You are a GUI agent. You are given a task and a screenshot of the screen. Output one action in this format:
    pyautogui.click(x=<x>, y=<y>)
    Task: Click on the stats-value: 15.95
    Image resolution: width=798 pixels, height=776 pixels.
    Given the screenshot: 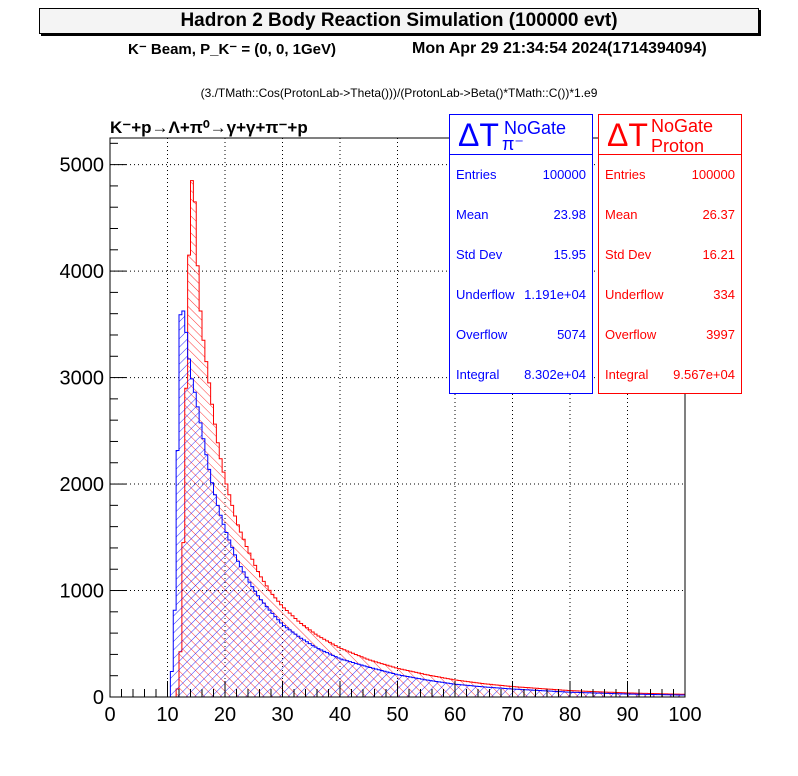 What is the action you would take?
    pyautogui.click(x=569, y=254)
    